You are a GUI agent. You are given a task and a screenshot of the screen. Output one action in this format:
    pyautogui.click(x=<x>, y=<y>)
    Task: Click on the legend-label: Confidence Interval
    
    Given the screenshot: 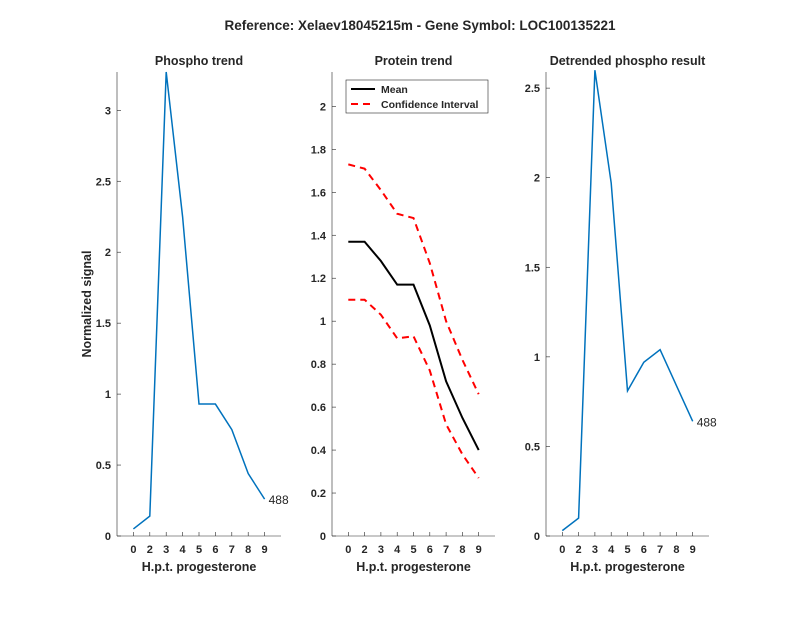 What is the action you would take?
    pyautogui.click(x=430, y=105)
    